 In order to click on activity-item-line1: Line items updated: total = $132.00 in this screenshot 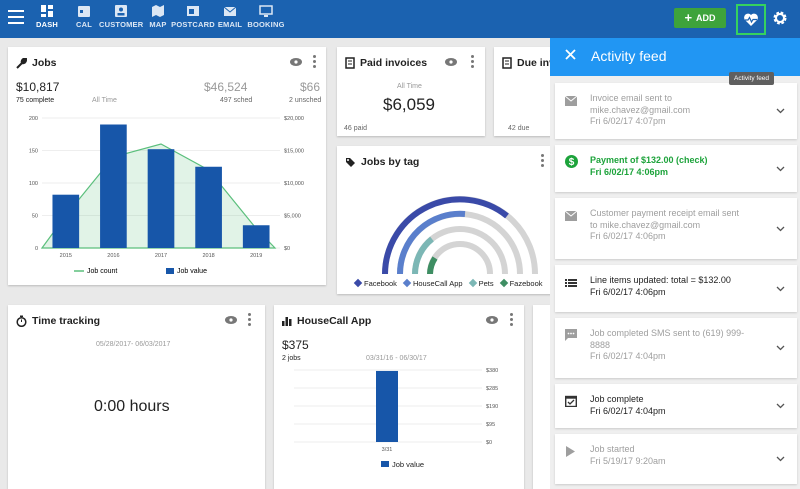, I will do `click(660, 280)`.